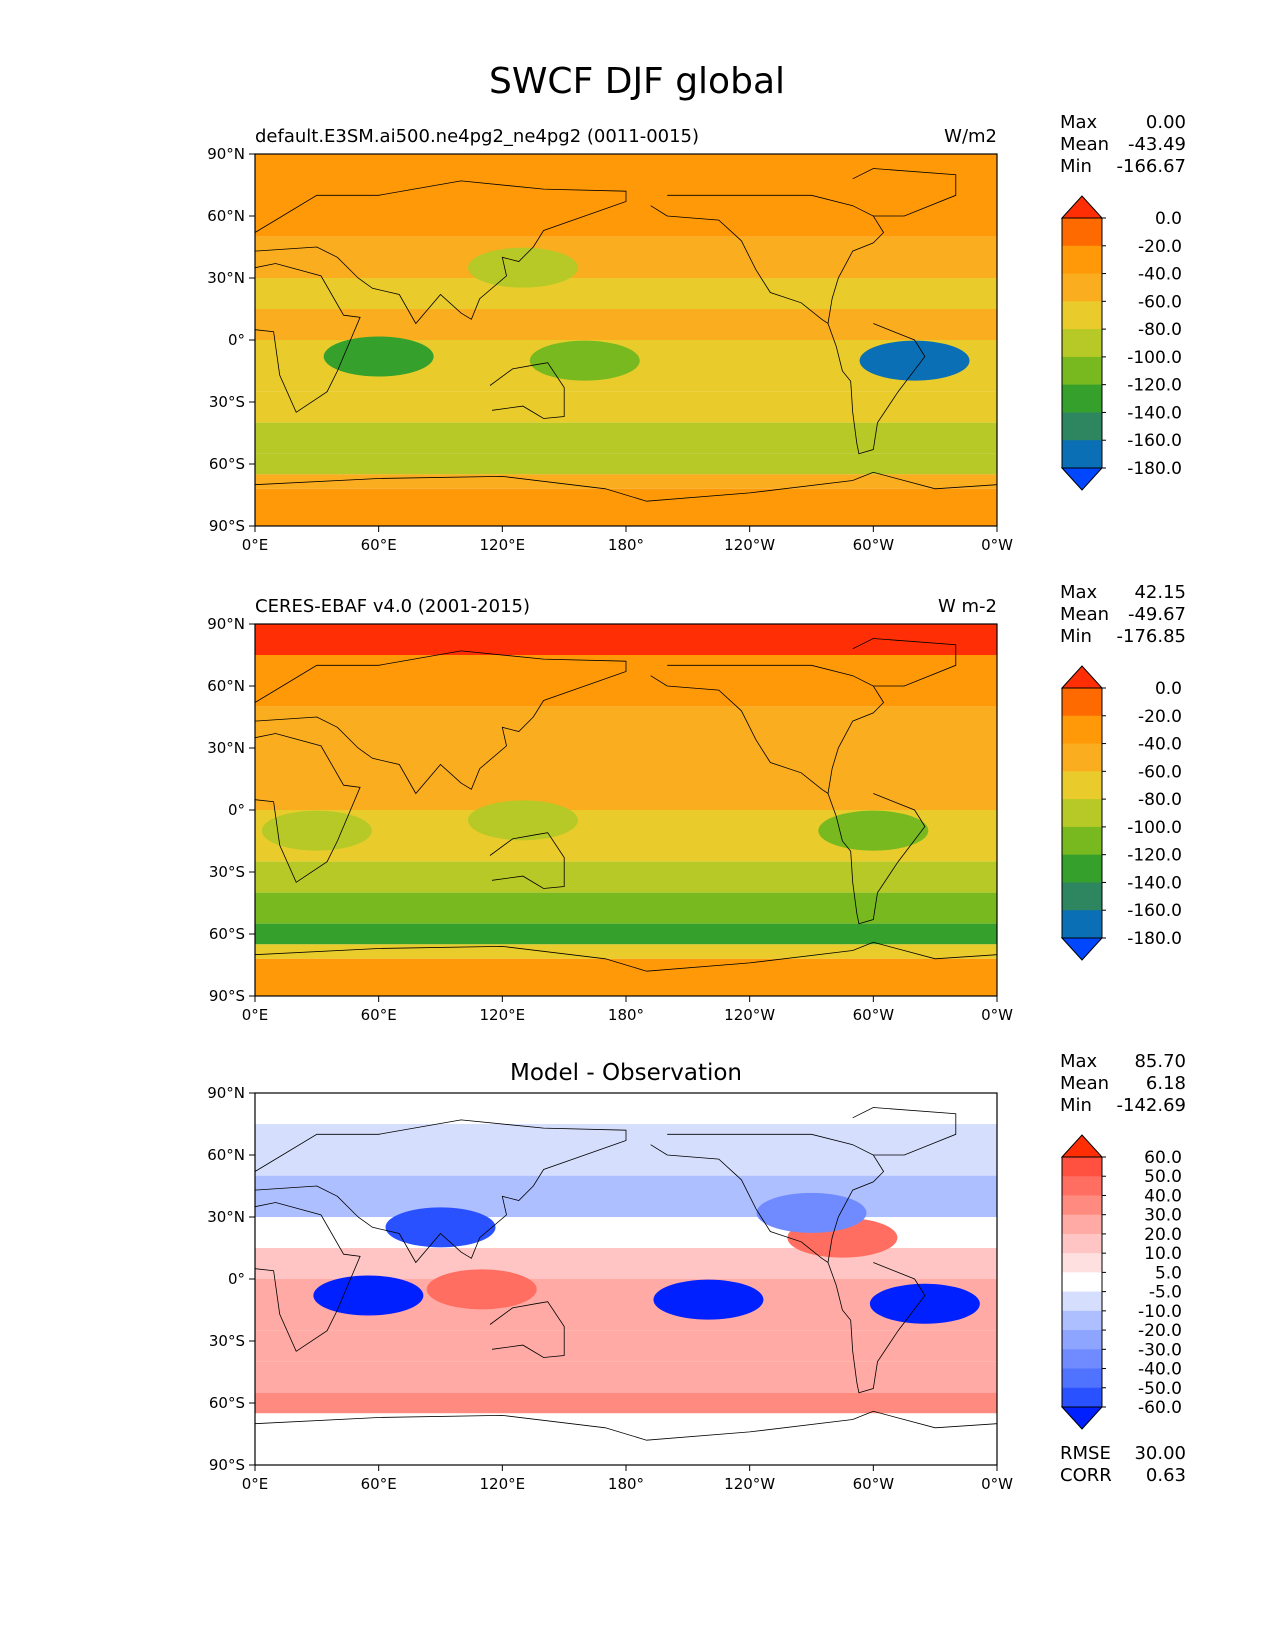  Describe the element at coordinates (226, 624) in the screenshot. I see `y-tick-label: 90°N` at that location.